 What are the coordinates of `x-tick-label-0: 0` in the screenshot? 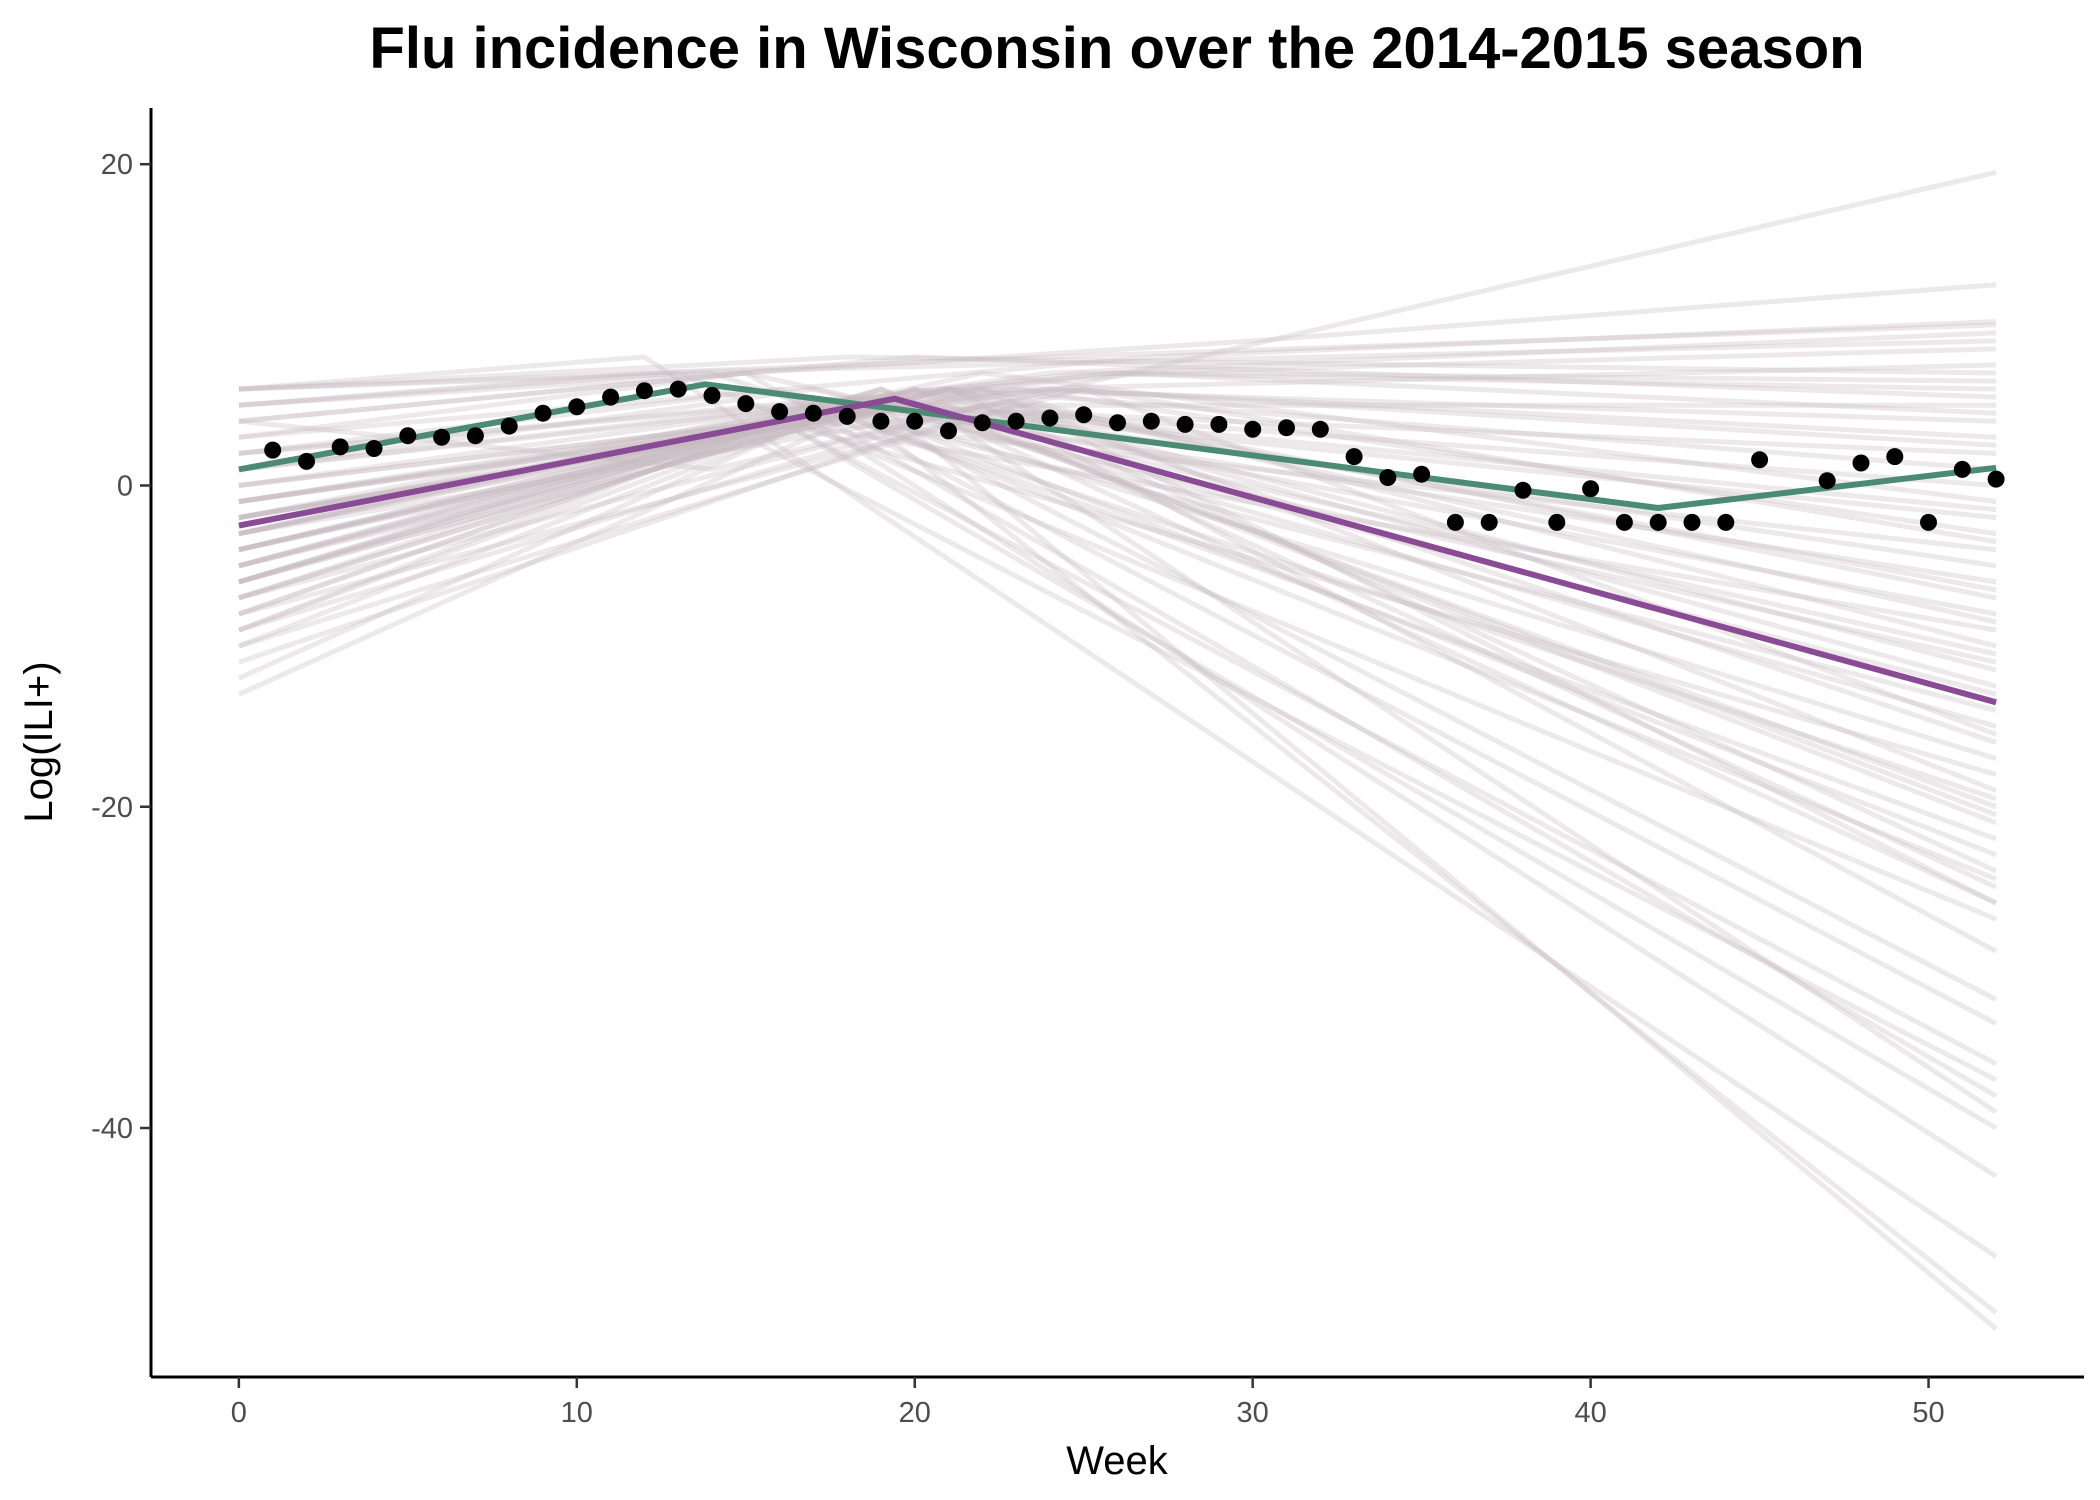 It's located at (239, 1413).